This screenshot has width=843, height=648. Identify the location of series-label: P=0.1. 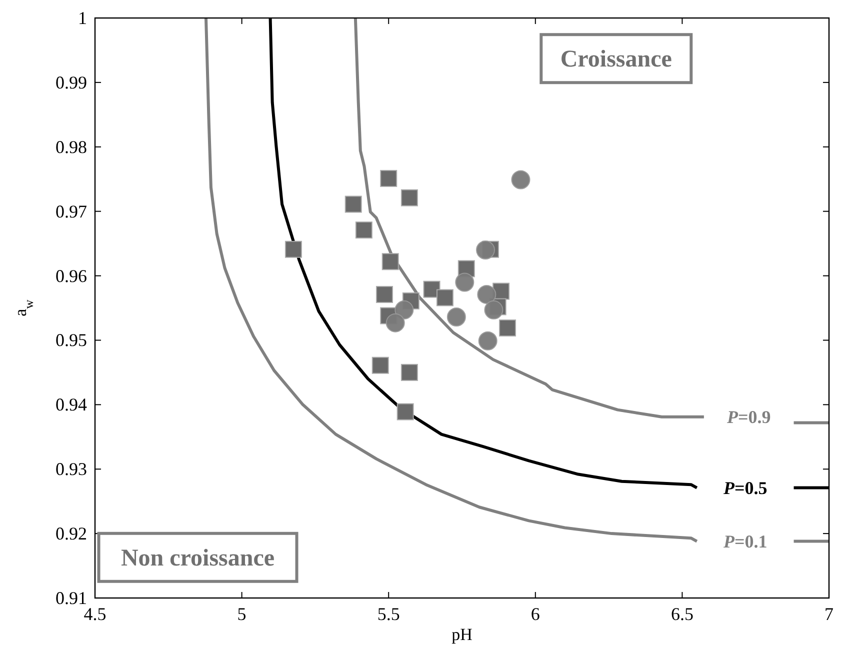
(745, 541).